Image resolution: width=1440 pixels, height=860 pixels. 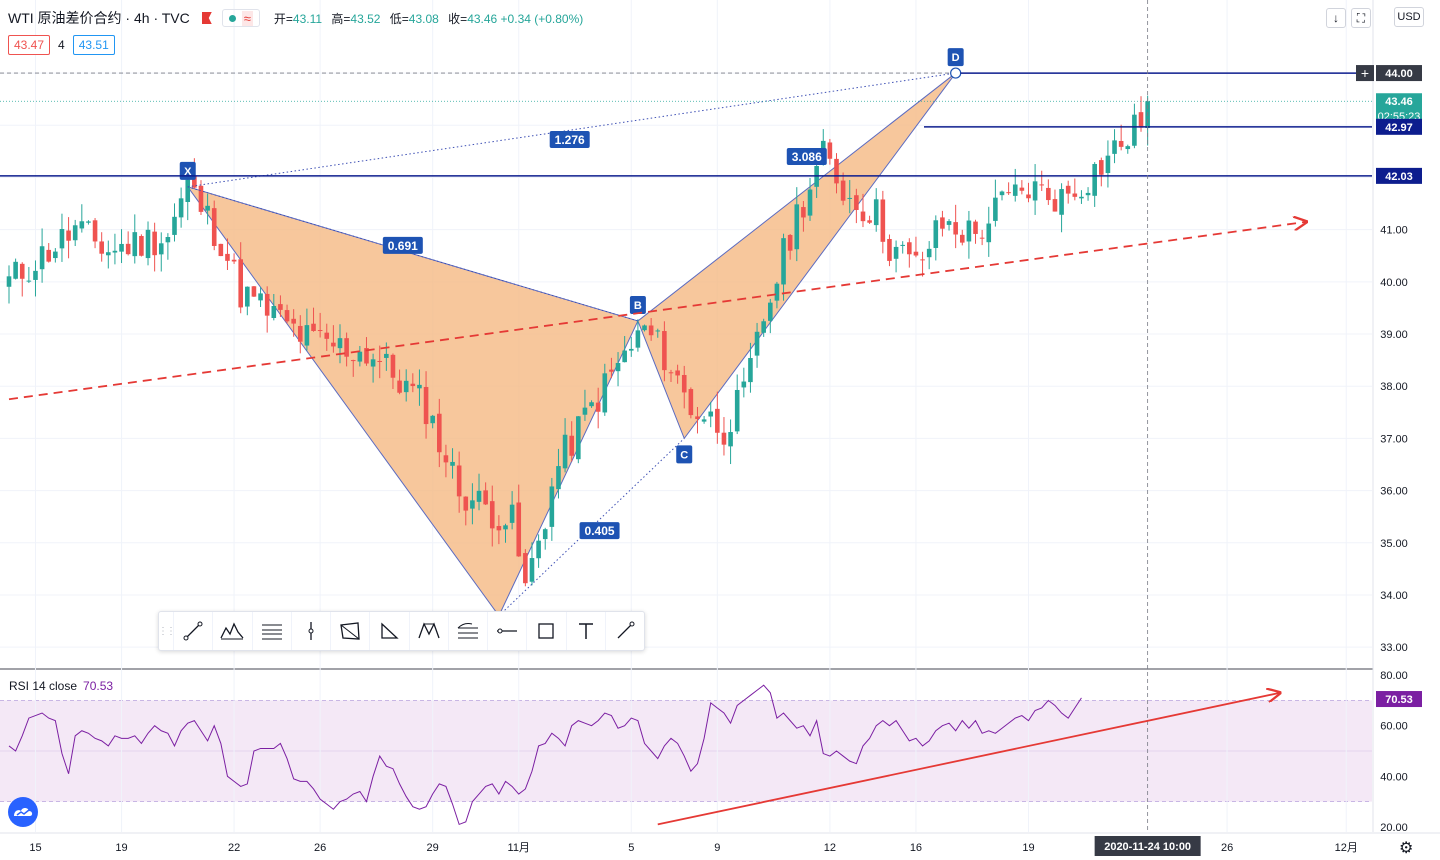 What do you see at coordinates (1406, 848) in the screenshot?
I see `settings-gear-icon: ⚙` at bounding box center [1406, 848].